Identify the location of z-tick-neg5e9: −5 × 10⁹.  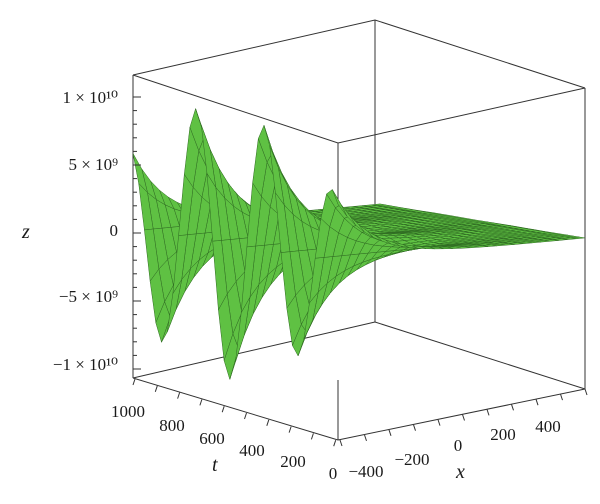
(88, 296).